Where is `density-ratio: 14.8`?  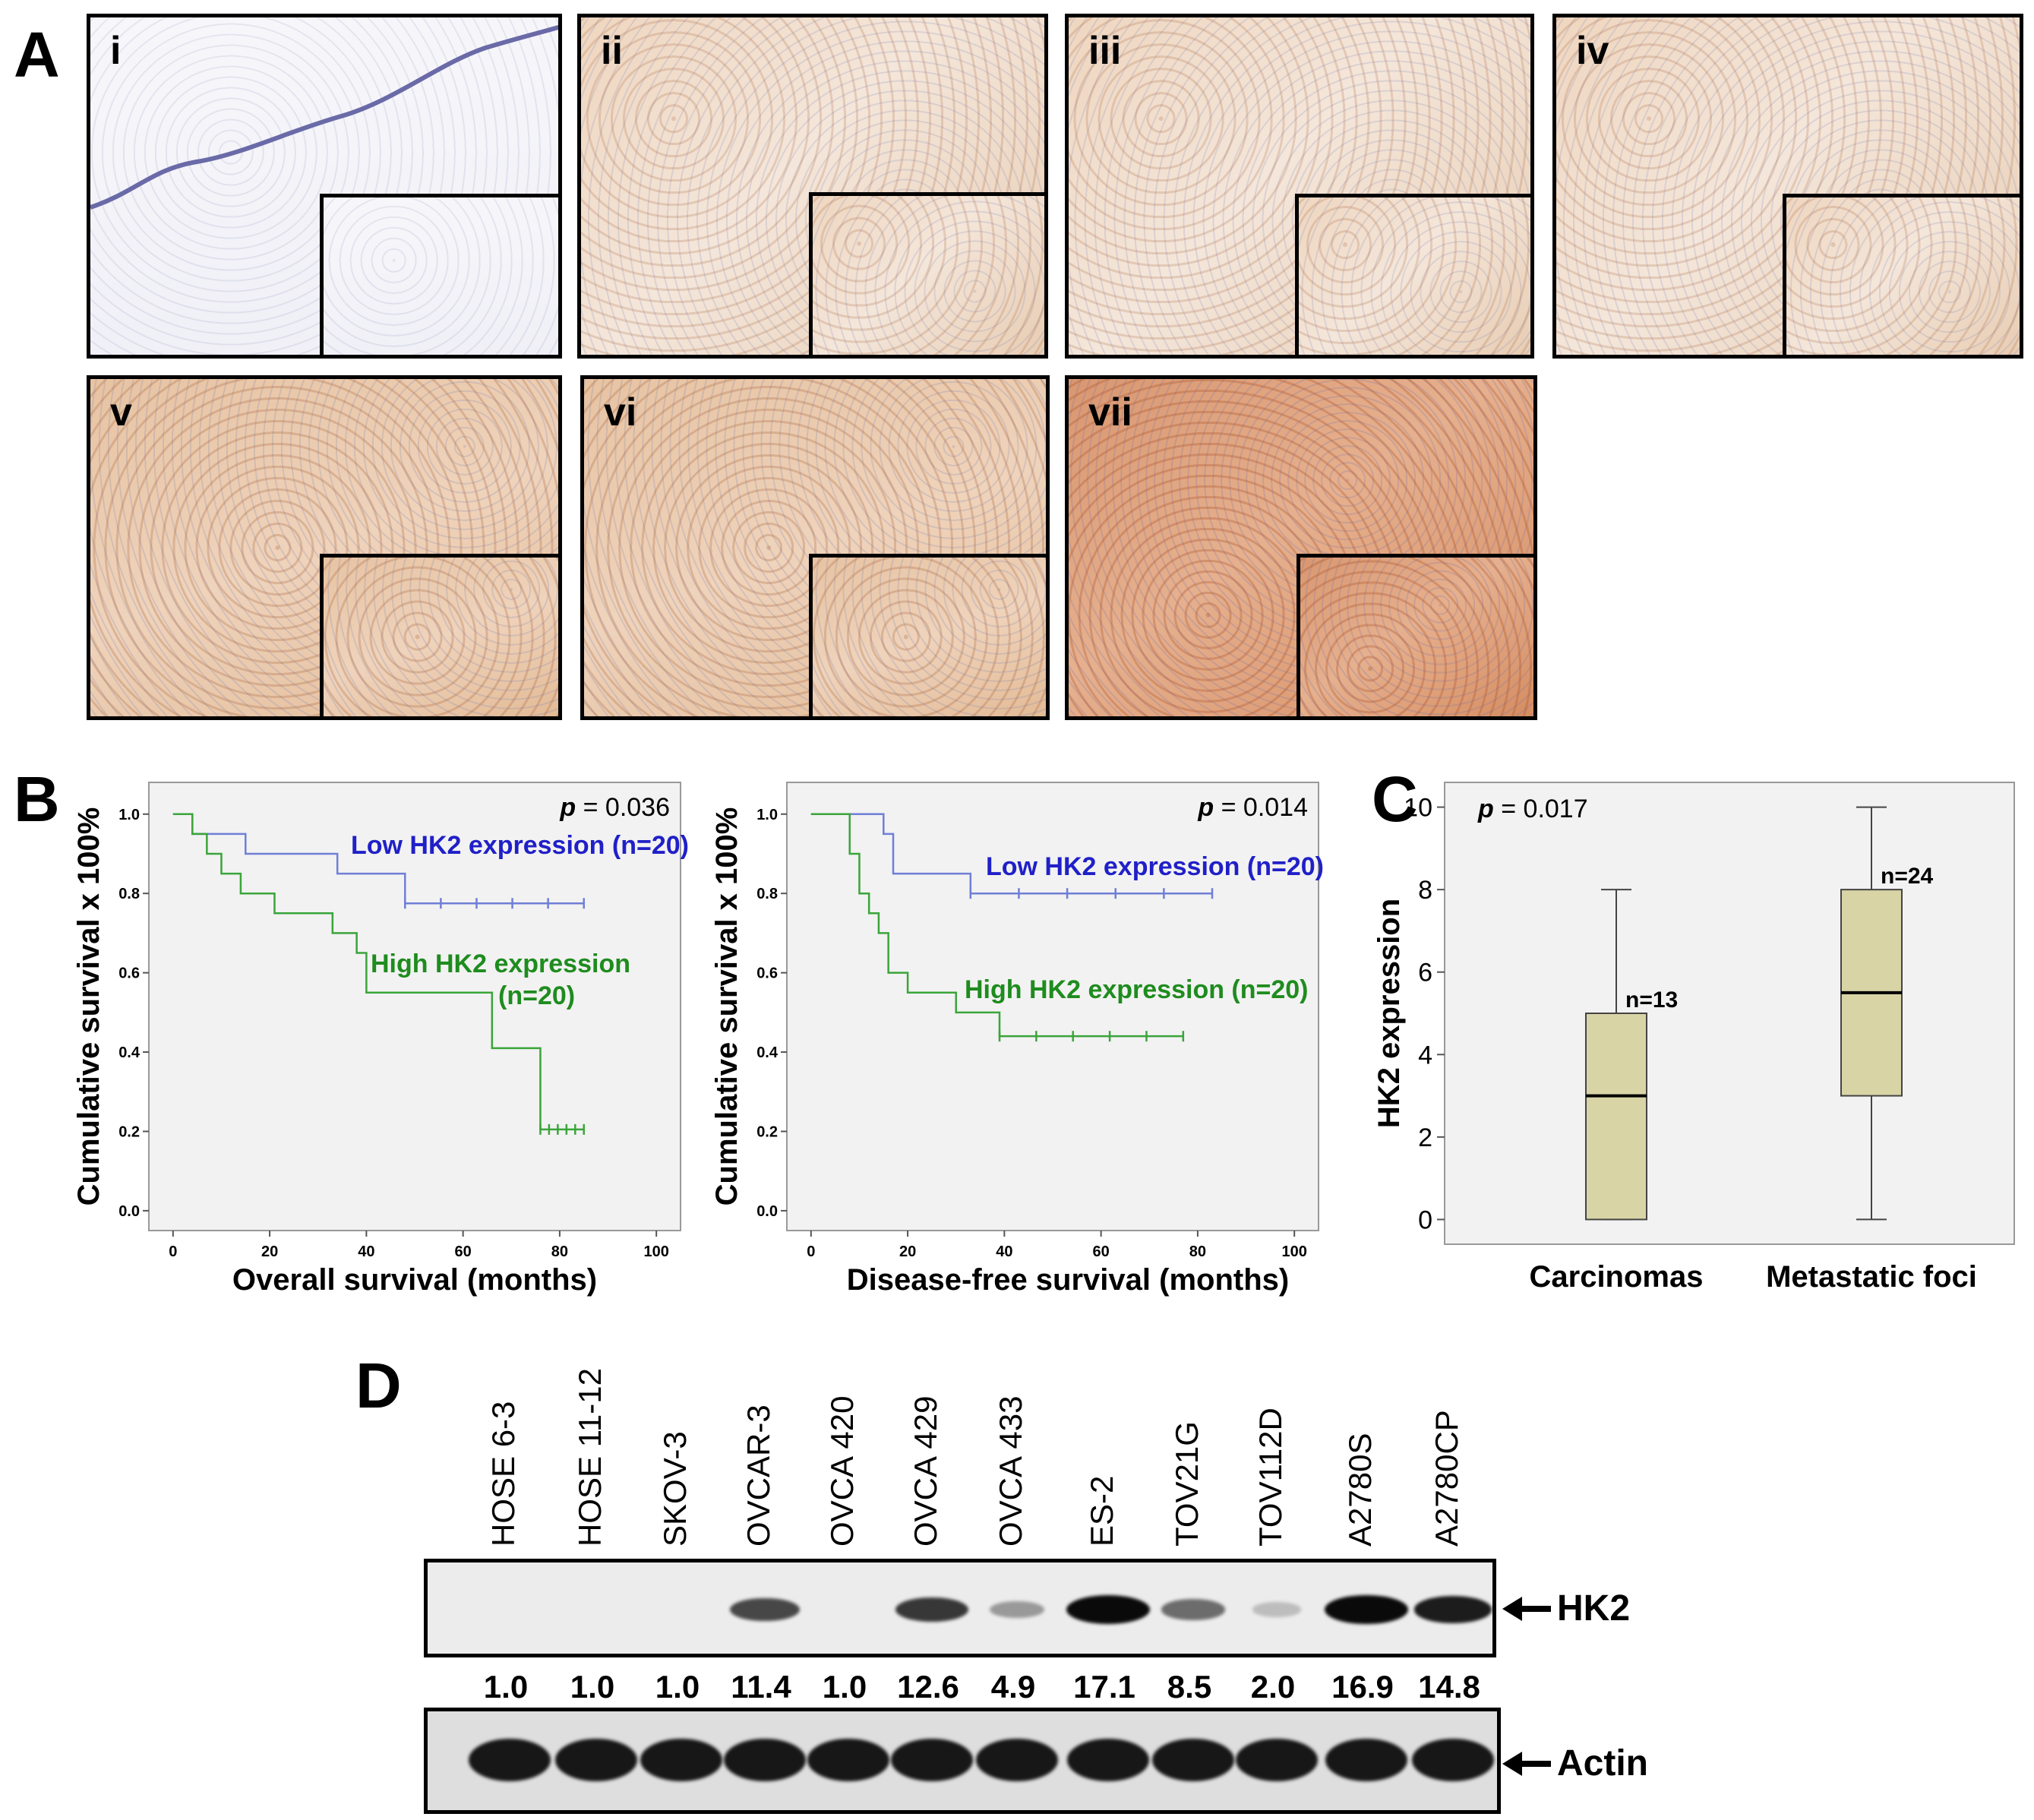 density-ratio: 14.8 is located at coordinates (1449, 1687).